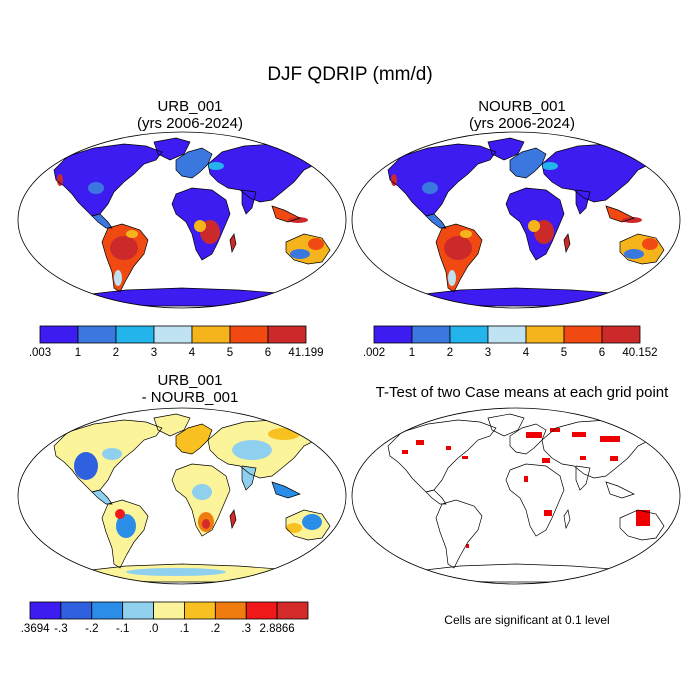 Image resolution: width=700 pixels, height=700 pixels. I want to click on colorbar-tick-label: 40.152, so click(639, 353).